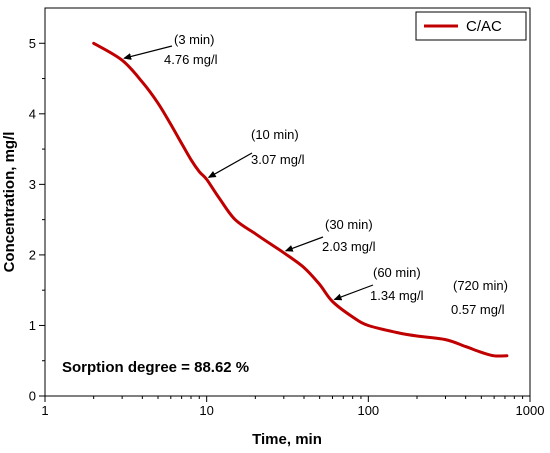  I want to click on x-tick-label: 1000, so click(530, 410).